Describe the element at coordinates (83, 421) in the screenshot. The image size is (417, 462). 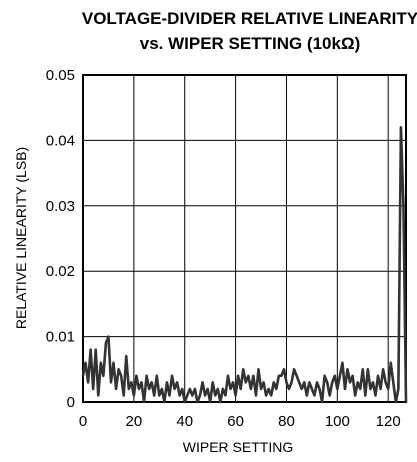
I see `x-tick-label: 0` at that location.